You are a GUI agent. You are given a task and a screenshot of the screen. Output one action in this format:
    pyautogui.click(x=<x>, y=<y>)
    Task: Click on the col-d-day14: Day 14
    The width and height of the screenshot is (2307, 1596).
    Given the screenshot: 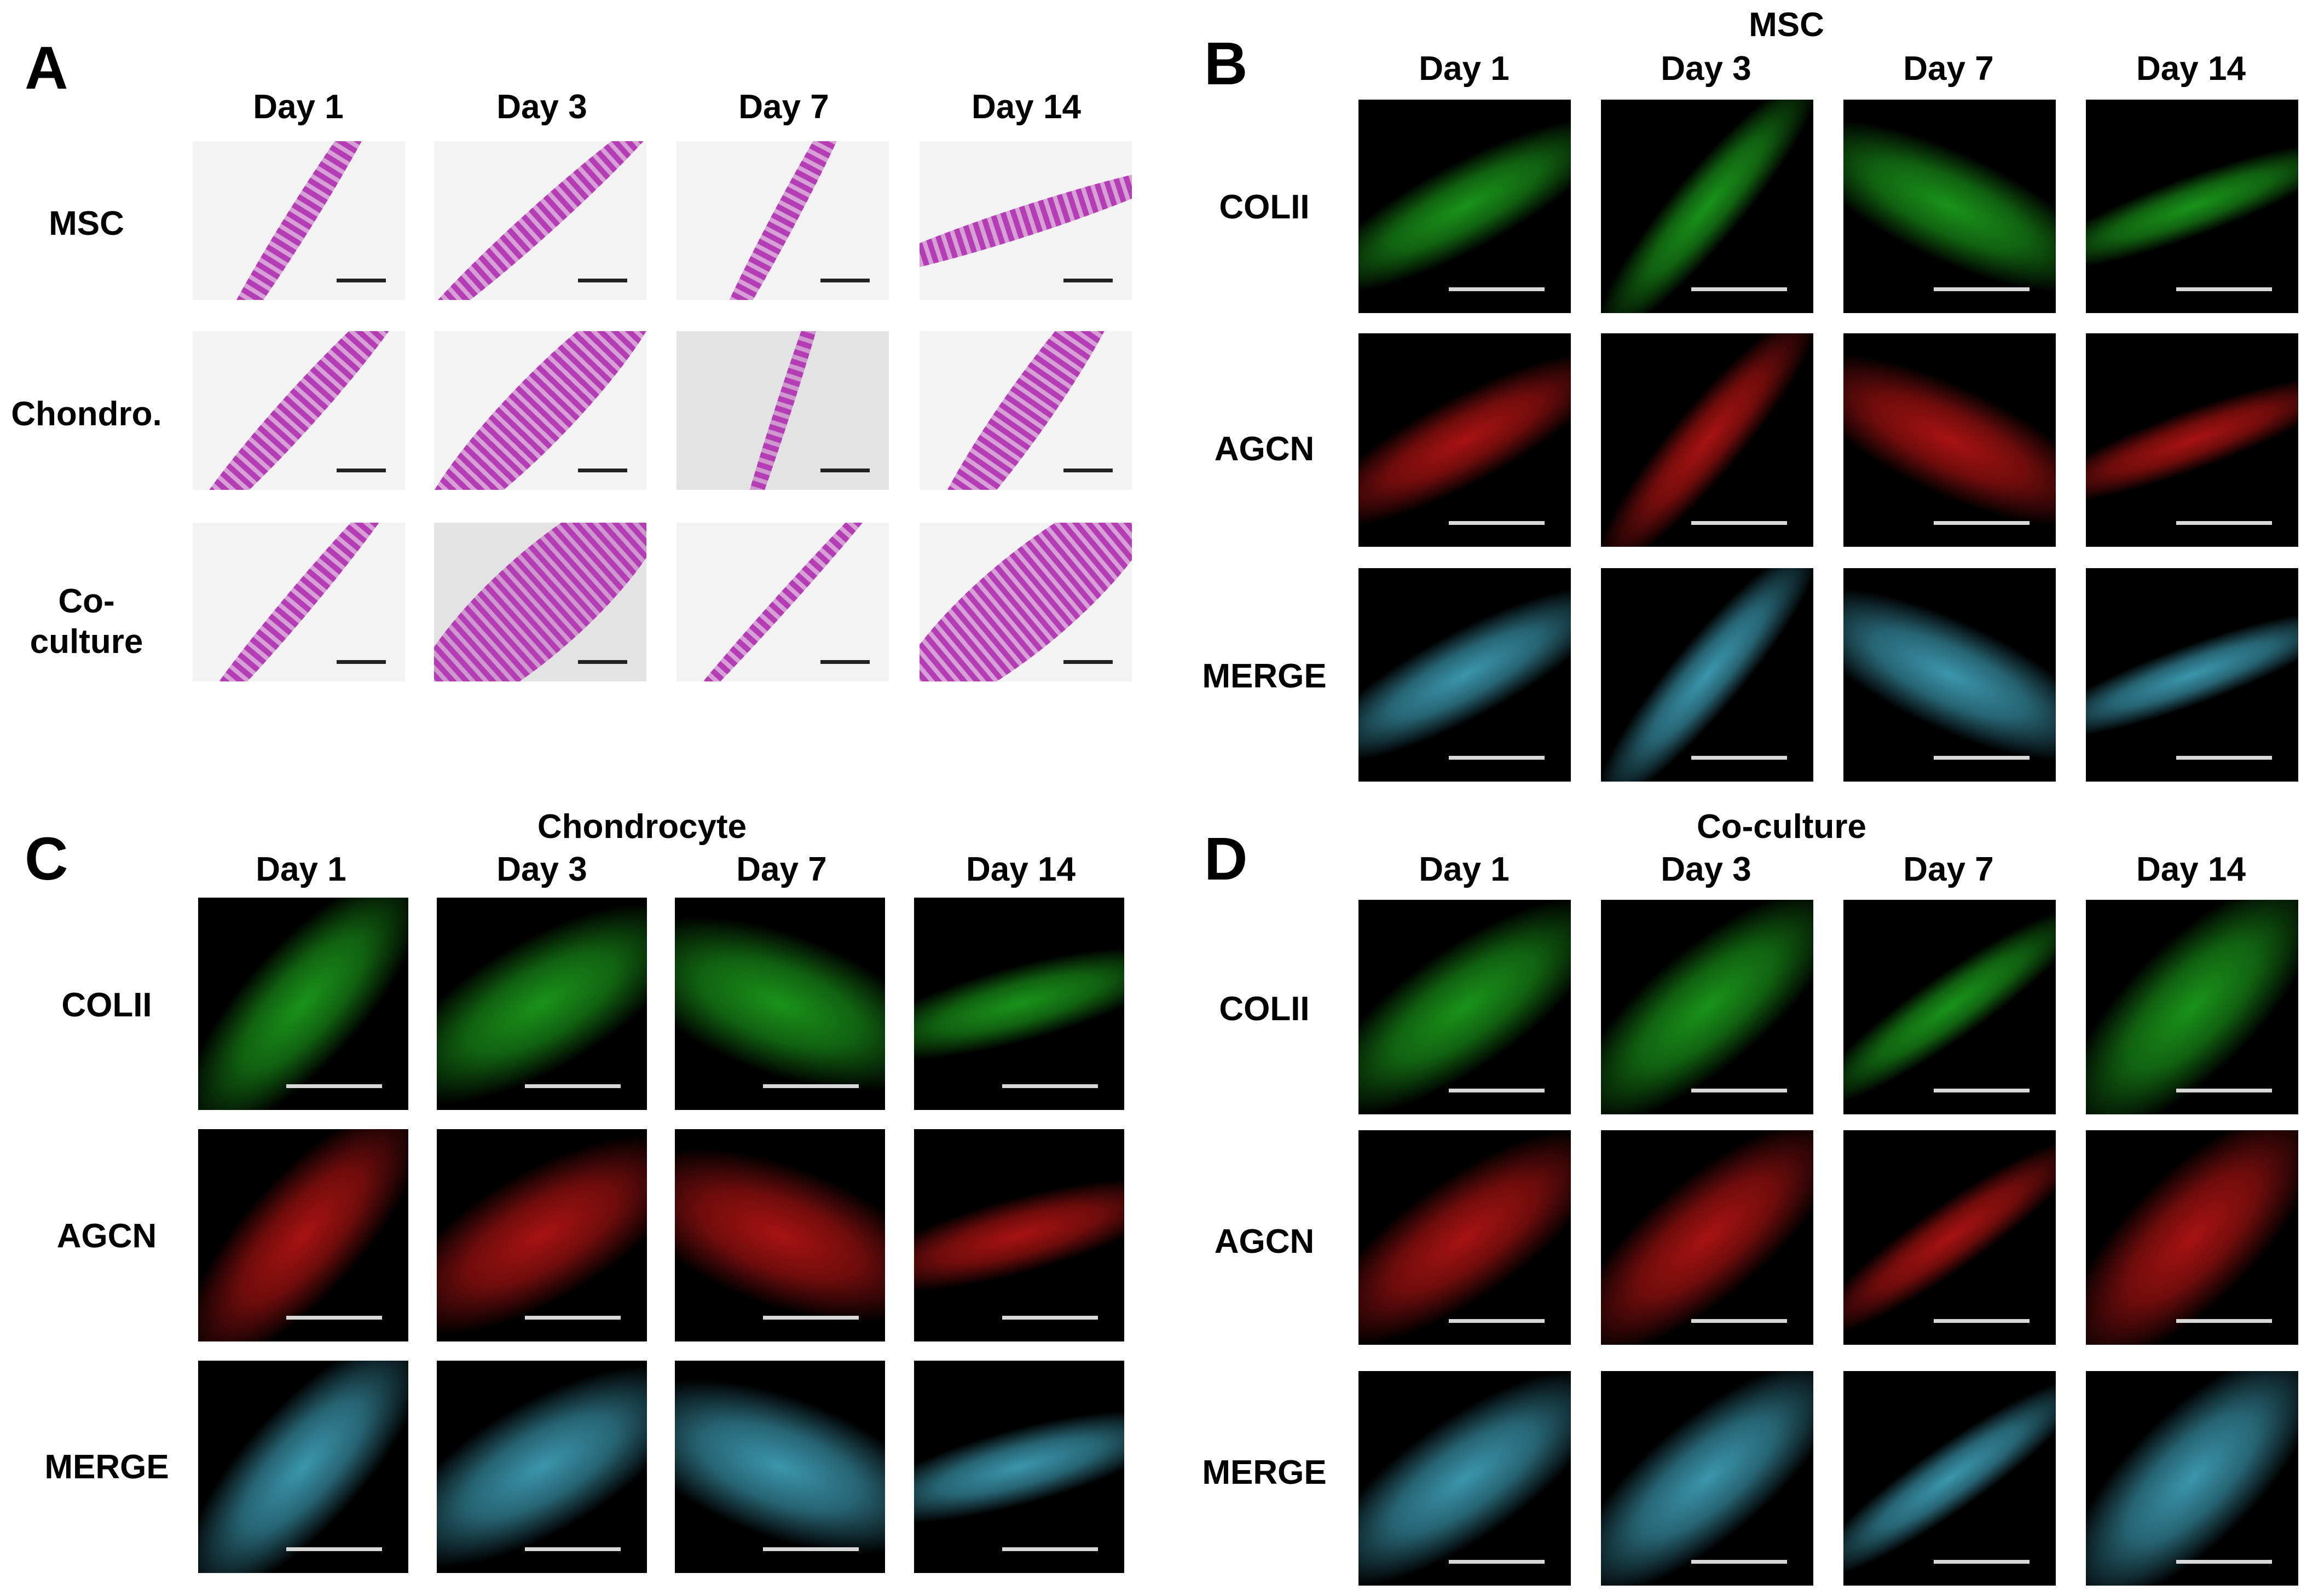 What is the action you would take?
    pyautogui.click(x=2191, y=869)
    